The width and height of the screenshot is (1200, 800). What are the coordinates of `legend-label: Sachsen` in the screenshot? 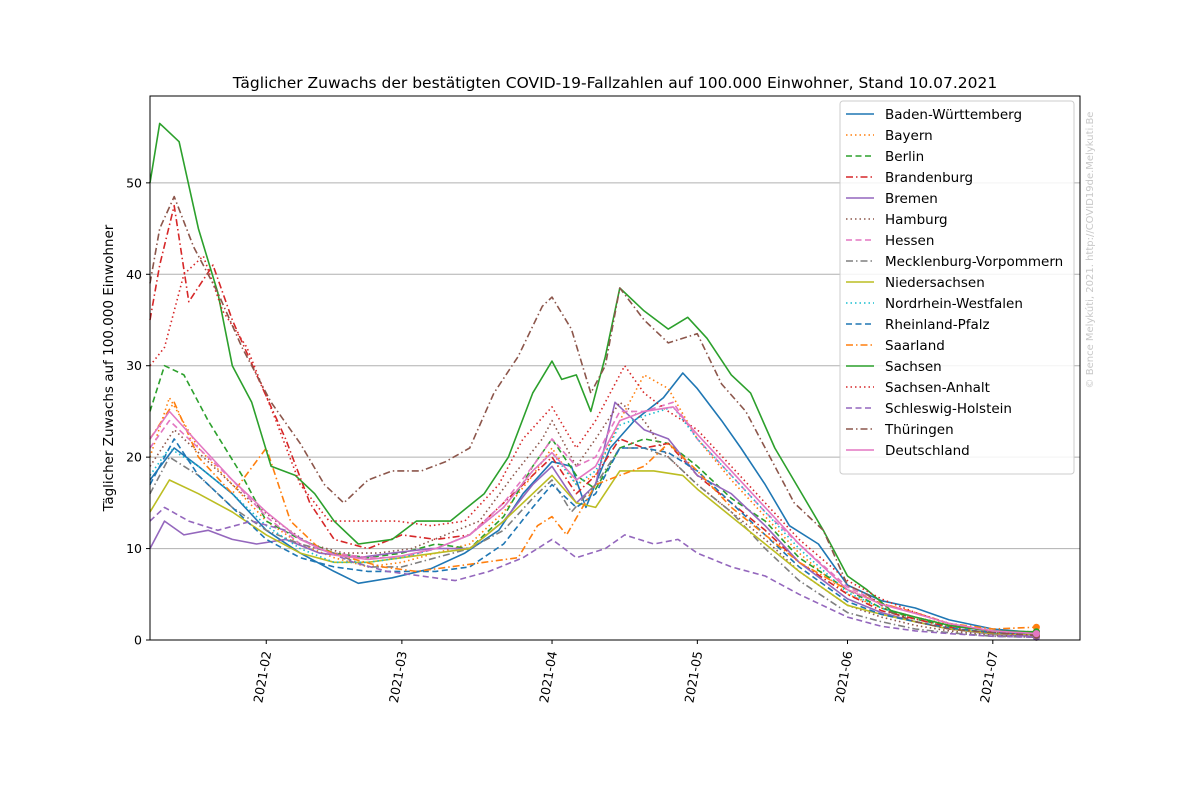 It's located at (913, 367).